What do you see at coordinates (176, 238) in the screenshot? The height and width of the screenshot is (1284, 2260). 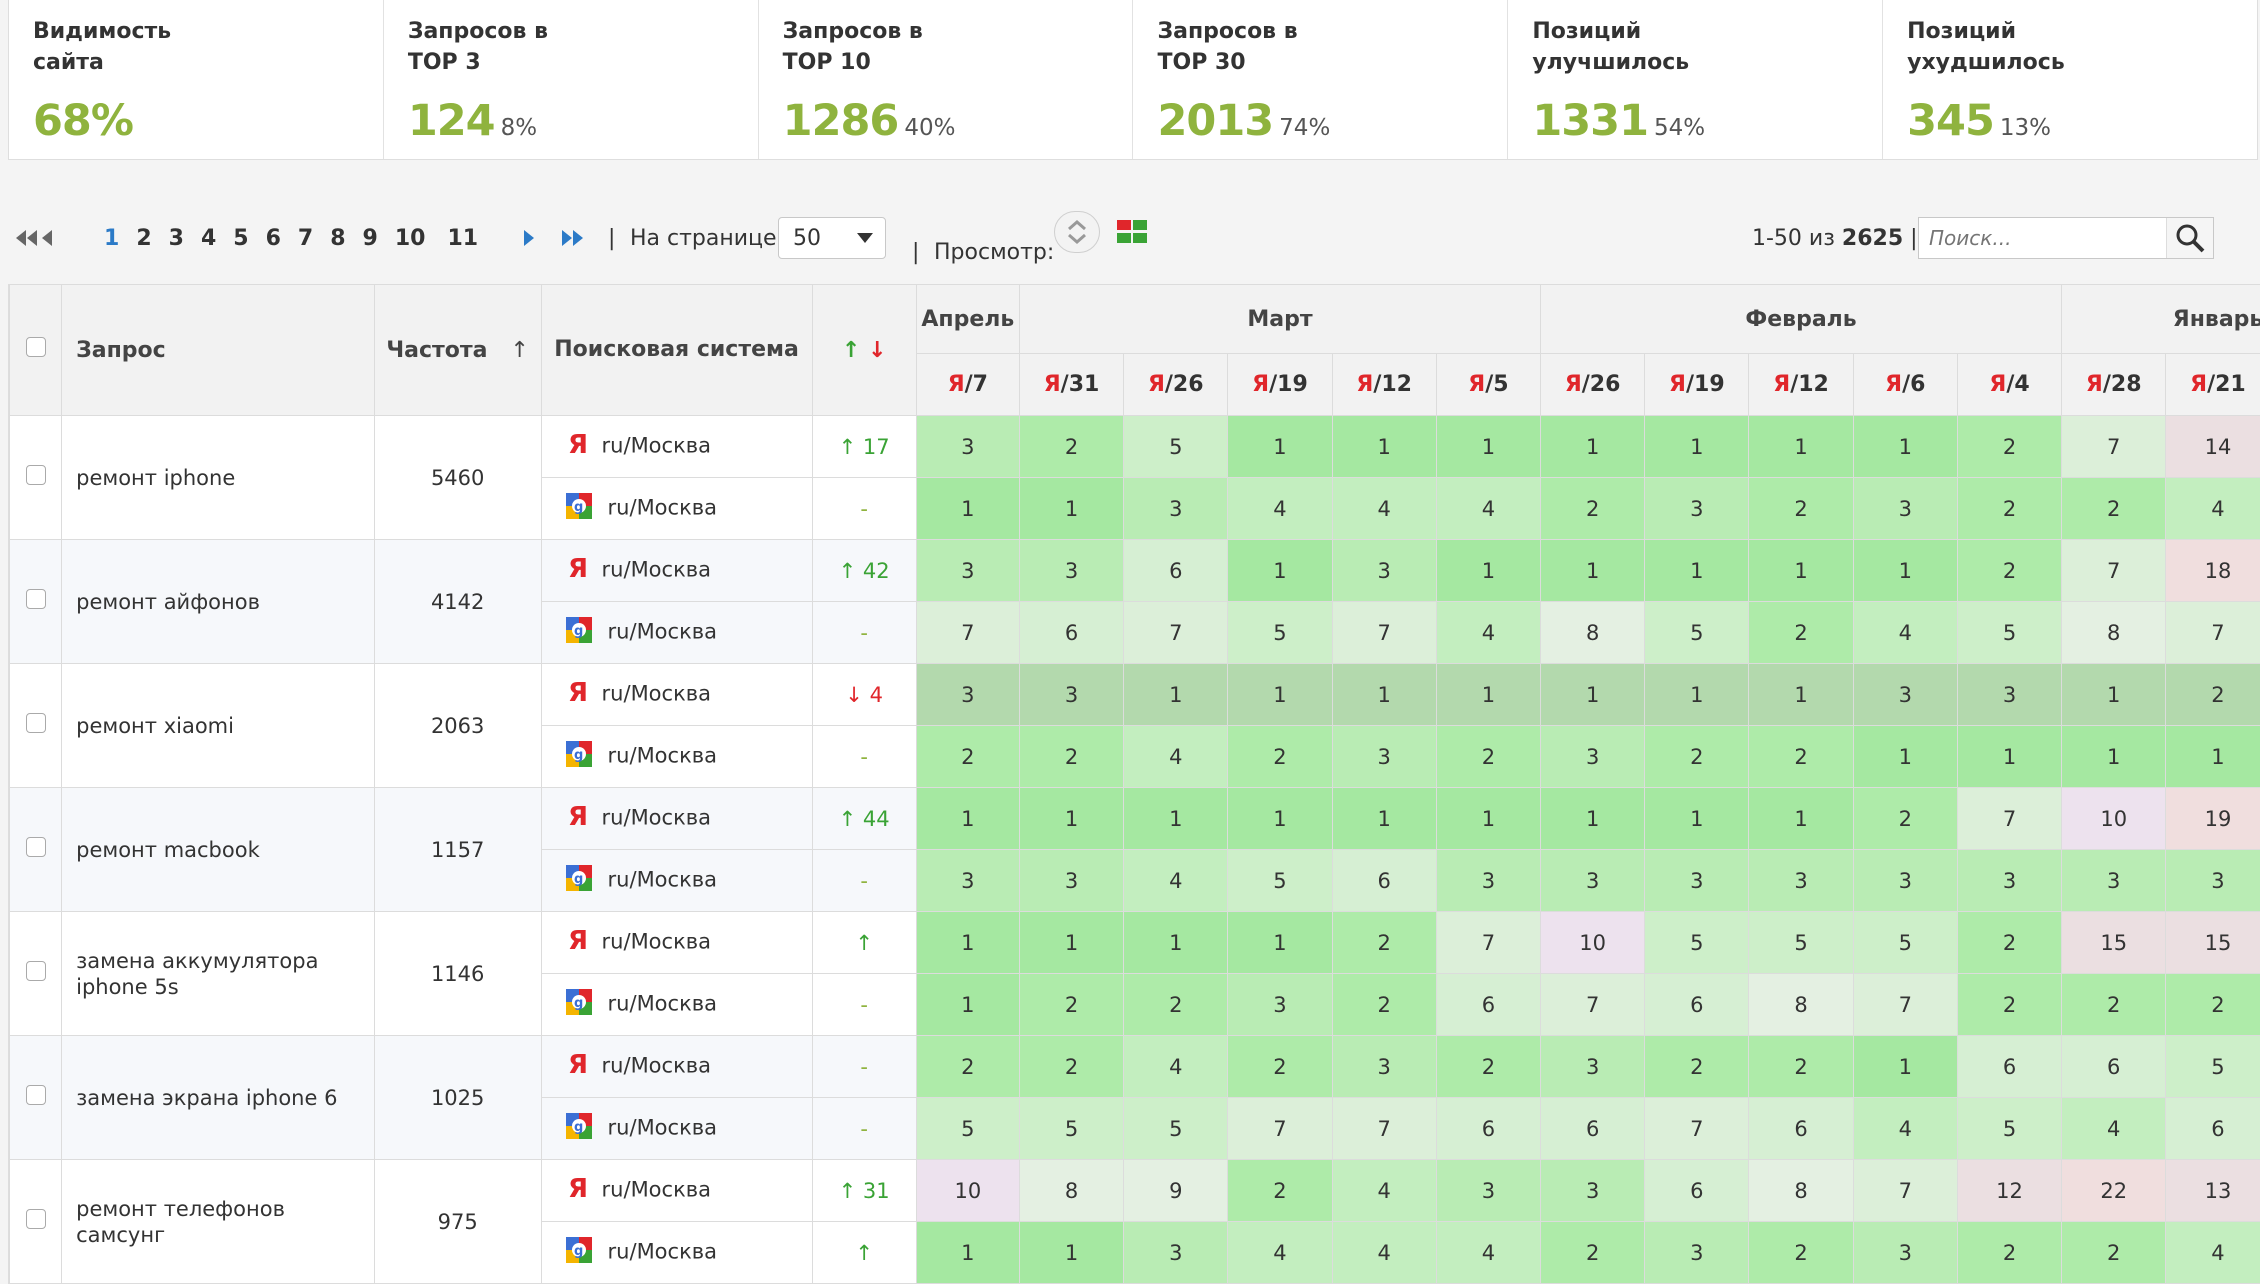 I see `page-link: 3` at bounding box center [176, 238].